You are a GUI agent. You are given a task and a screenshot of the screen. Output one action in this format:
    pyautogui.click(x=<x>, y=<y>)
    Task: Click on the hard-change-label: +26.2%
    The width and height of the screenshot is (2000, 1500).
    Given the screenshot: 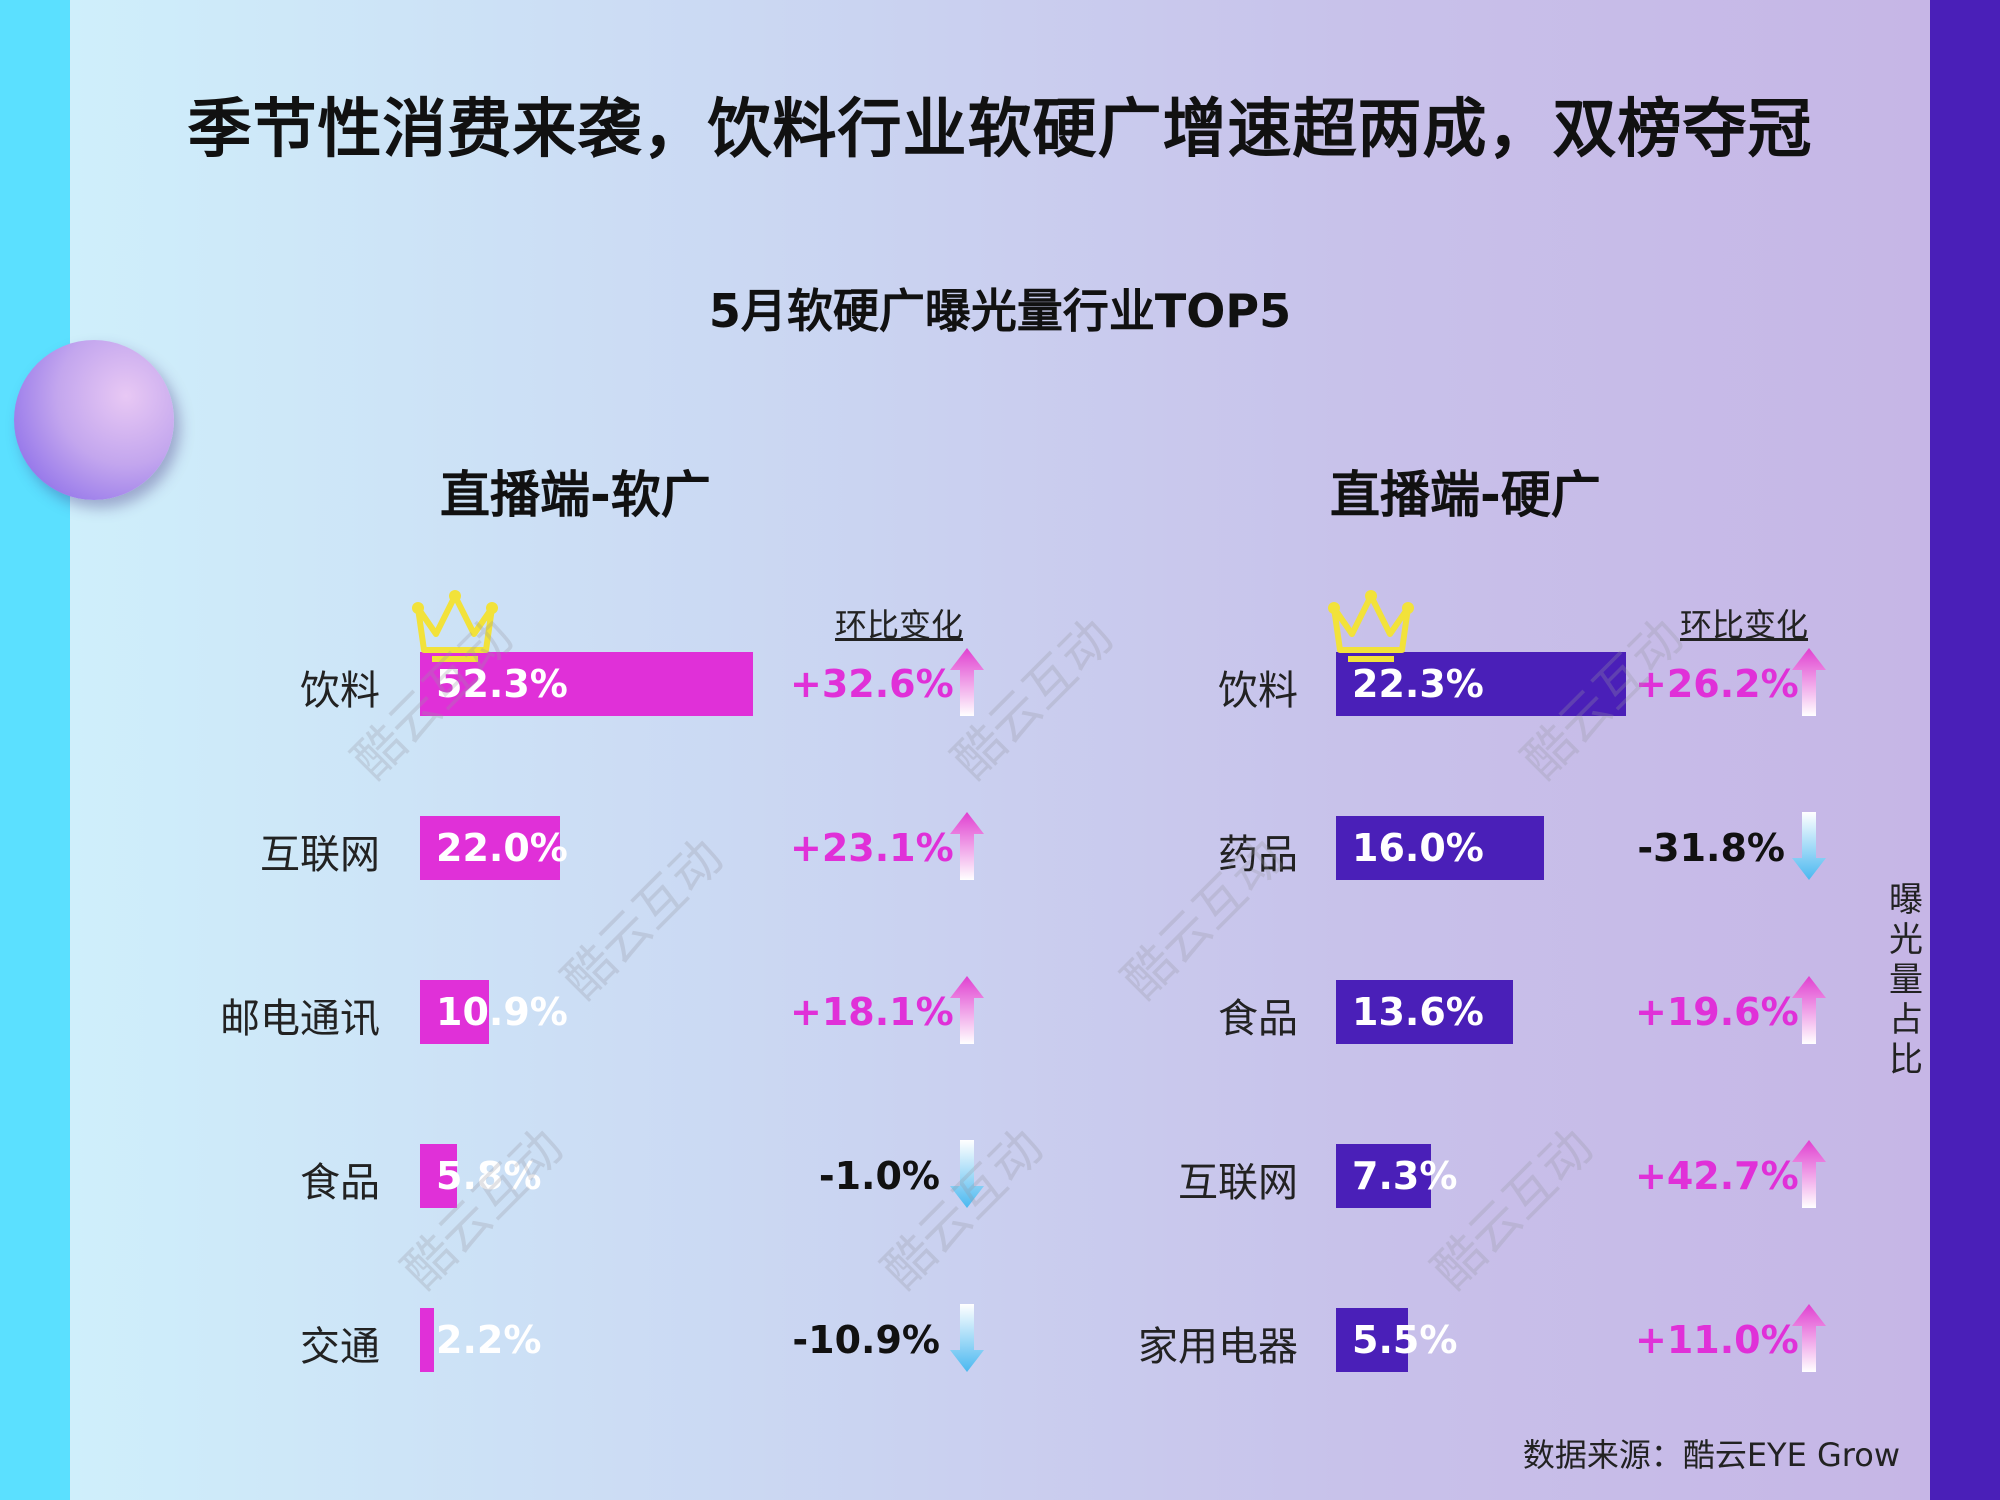 What is the action you would take?
    pyautogui.click(x=1717, y=684)
    